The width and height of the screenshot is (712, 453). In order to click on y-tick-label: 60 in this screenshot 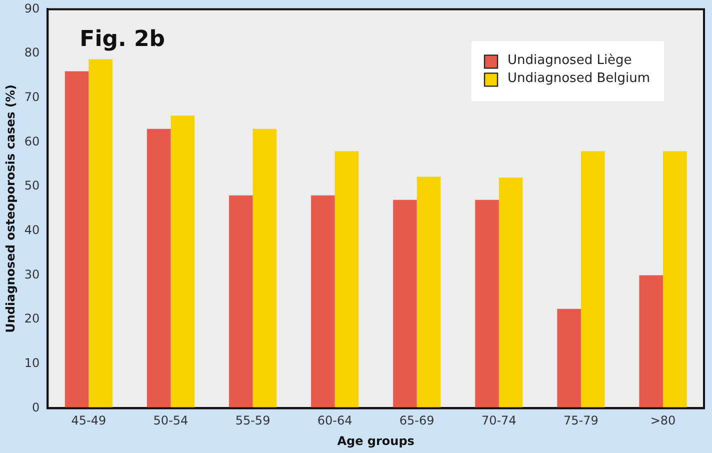, I will do `click(32, 141)`.